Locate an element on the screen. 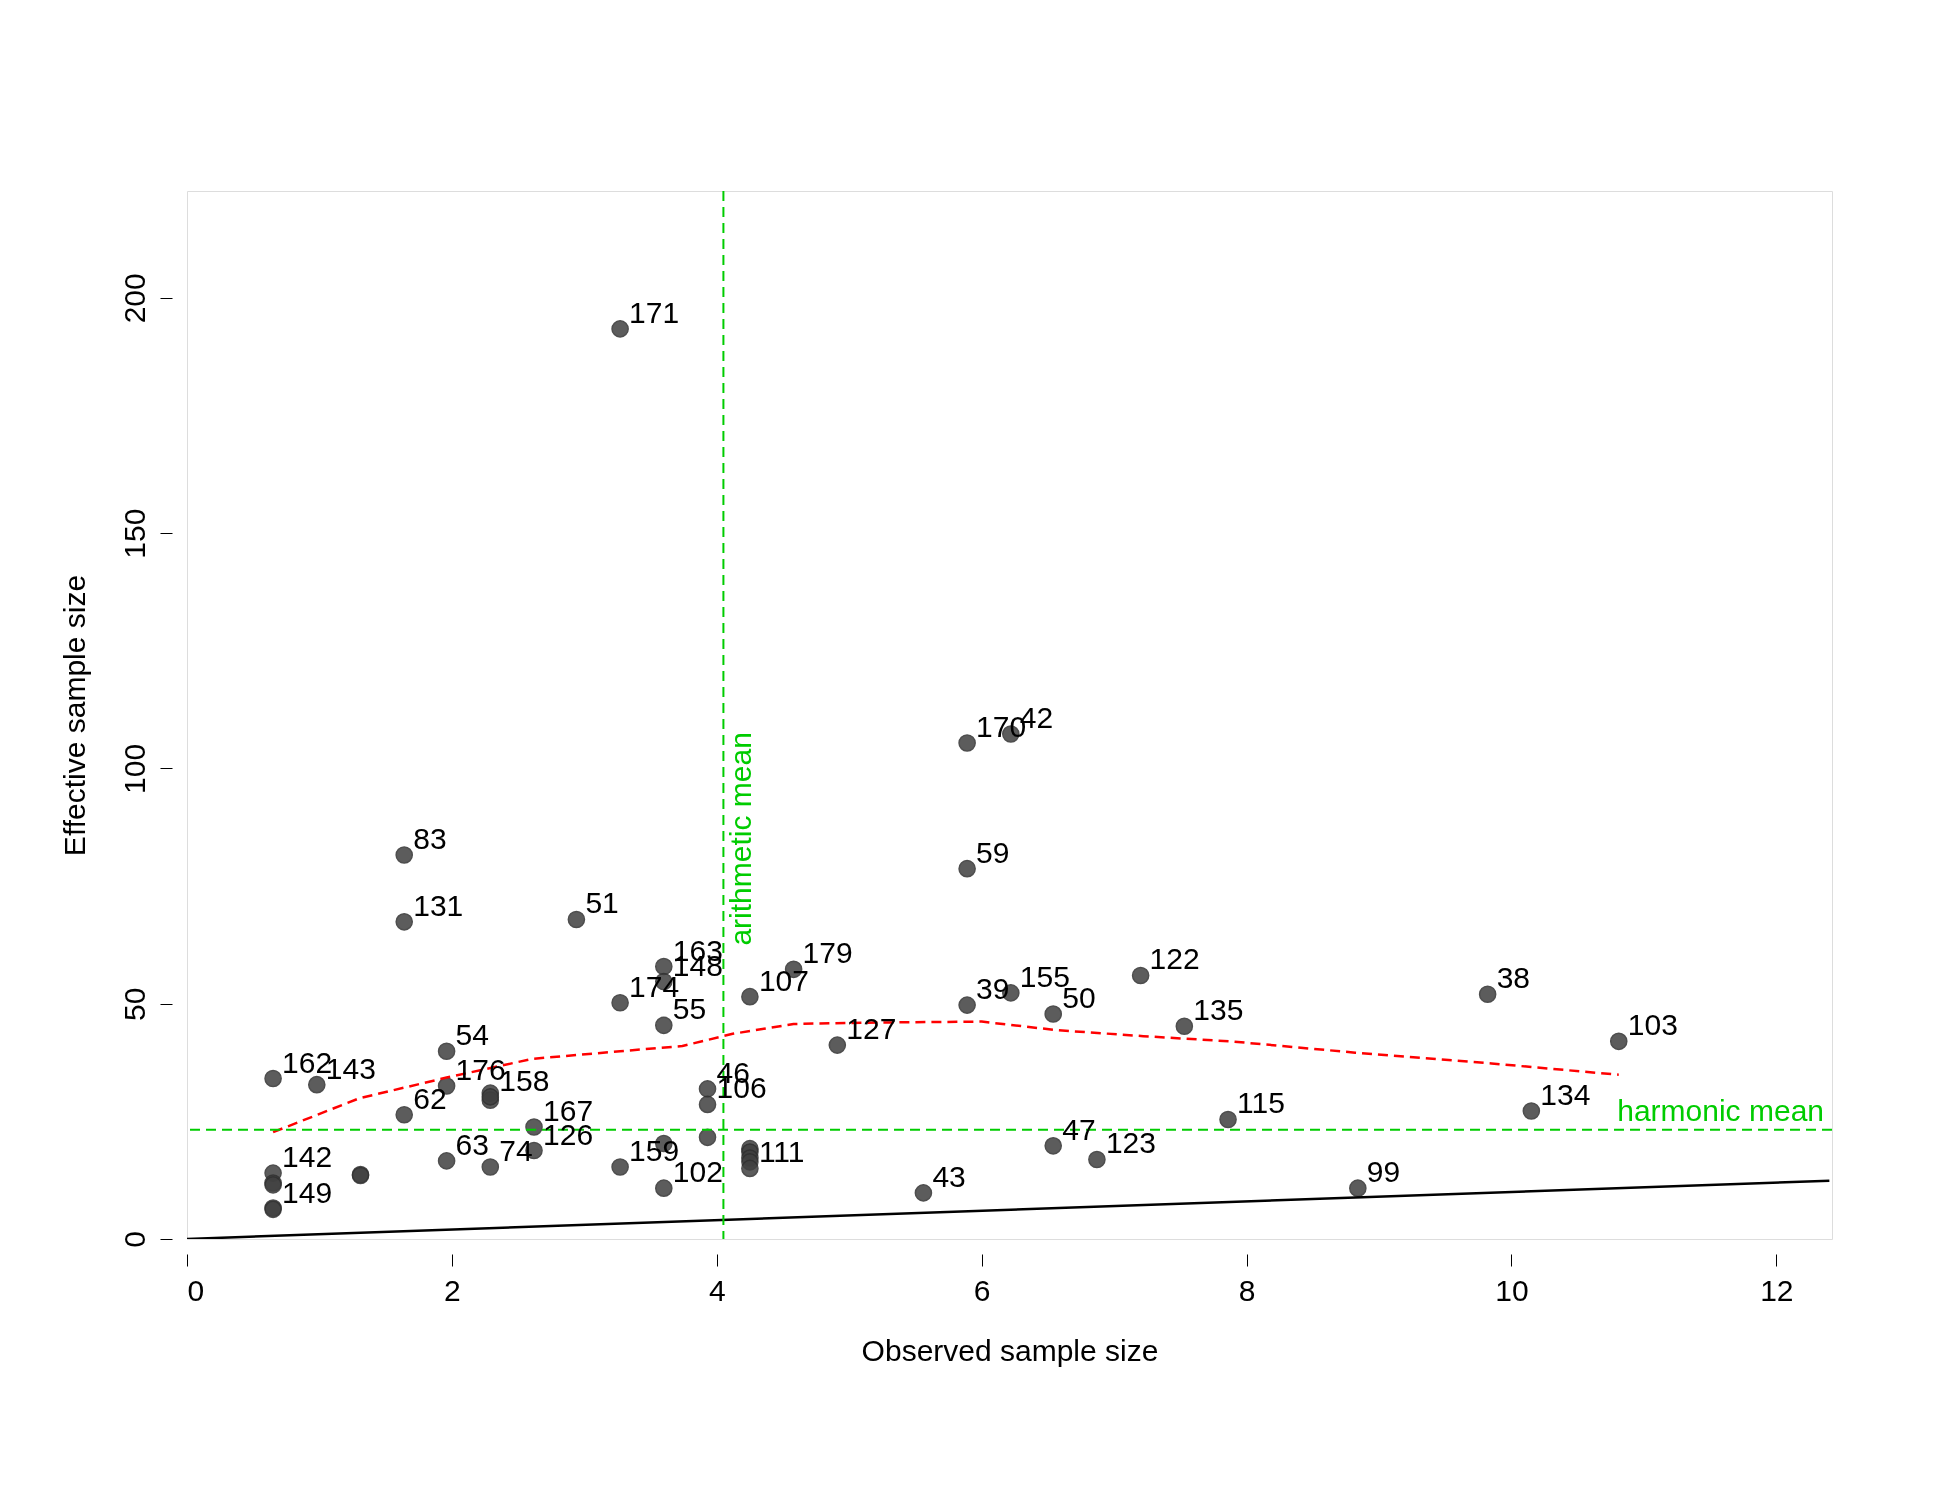 Image resolution: width=1950 pixels, height=1500 pixels. y-tick-label: 200 is located at coordinates (134, 298).